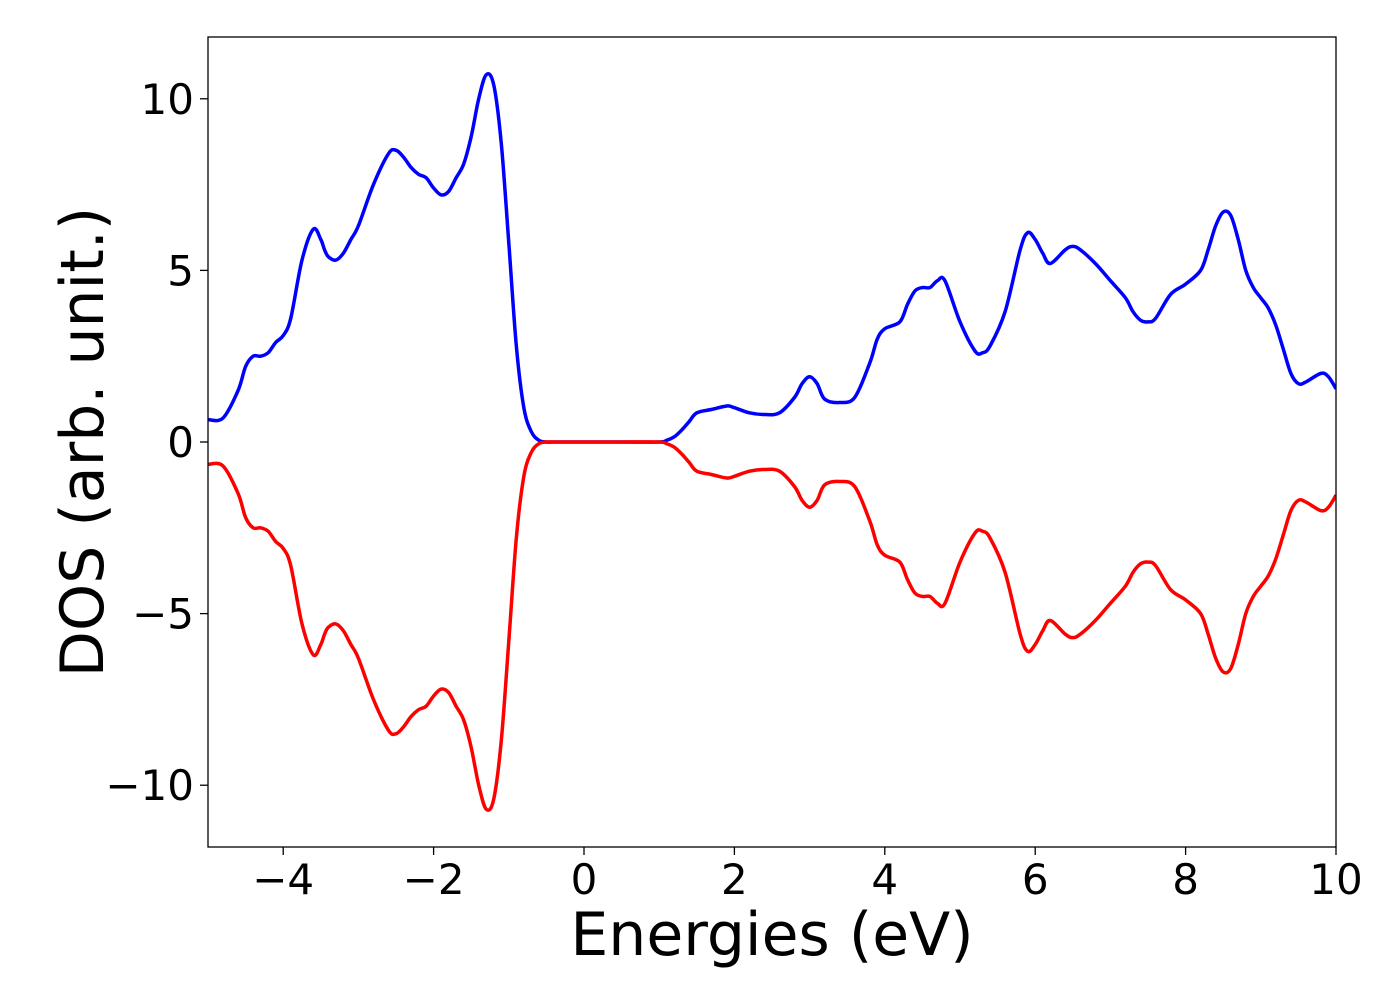 This screenshot has width=1400, height=1000. What do you see at coordinates (83, 442) in the screenshot?
I see `y-axis-title: DOS (arb. unit.)` at bounding box center [83, 442].